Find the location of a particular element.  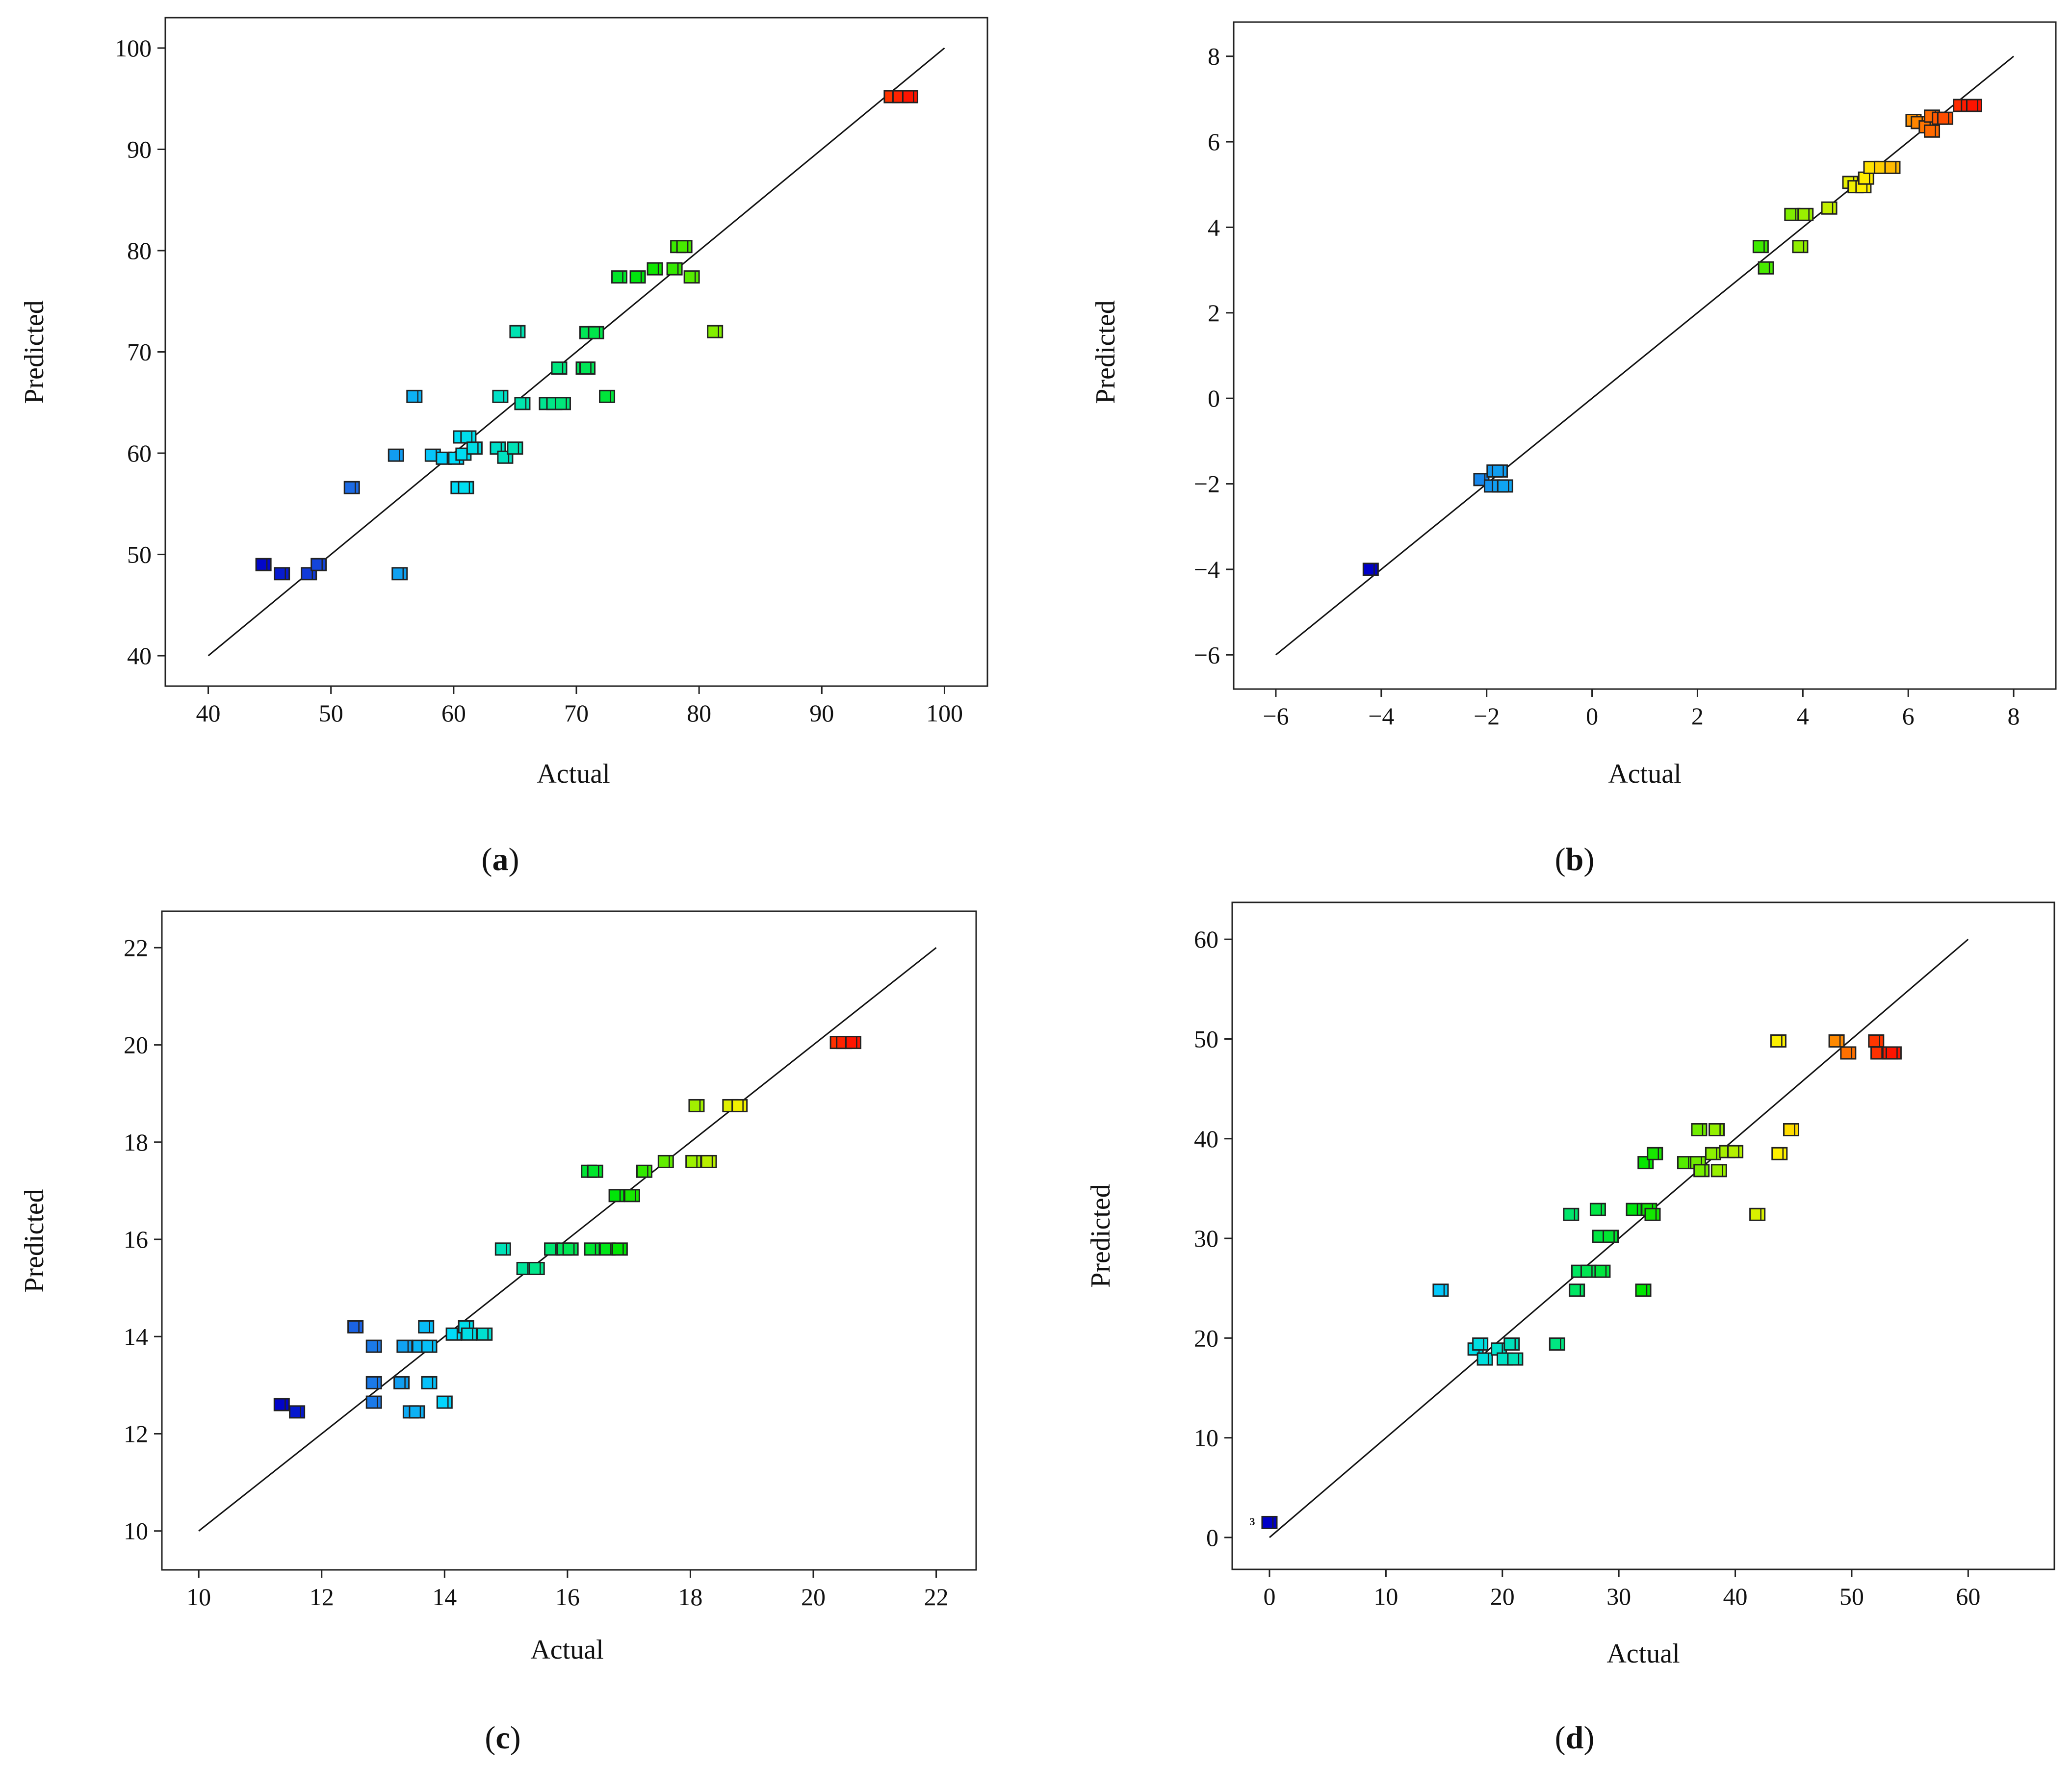

x-tick-label: −6 is located at coordinates (1276, 716).